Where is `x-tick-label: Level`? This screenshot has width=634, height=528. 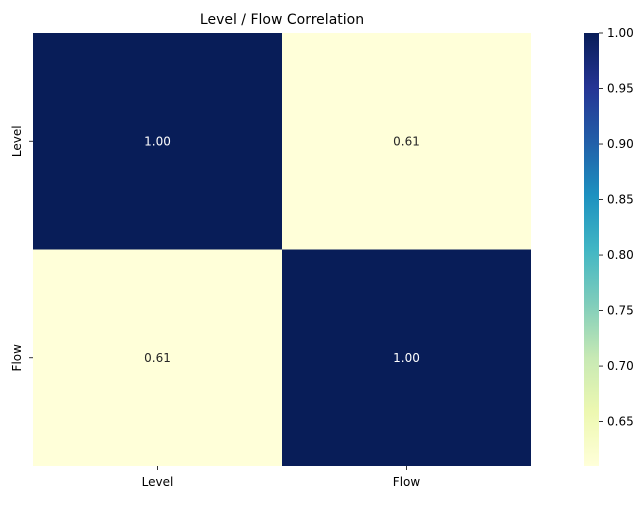
x-tick-label: Level is located at coordinates (158, 482).